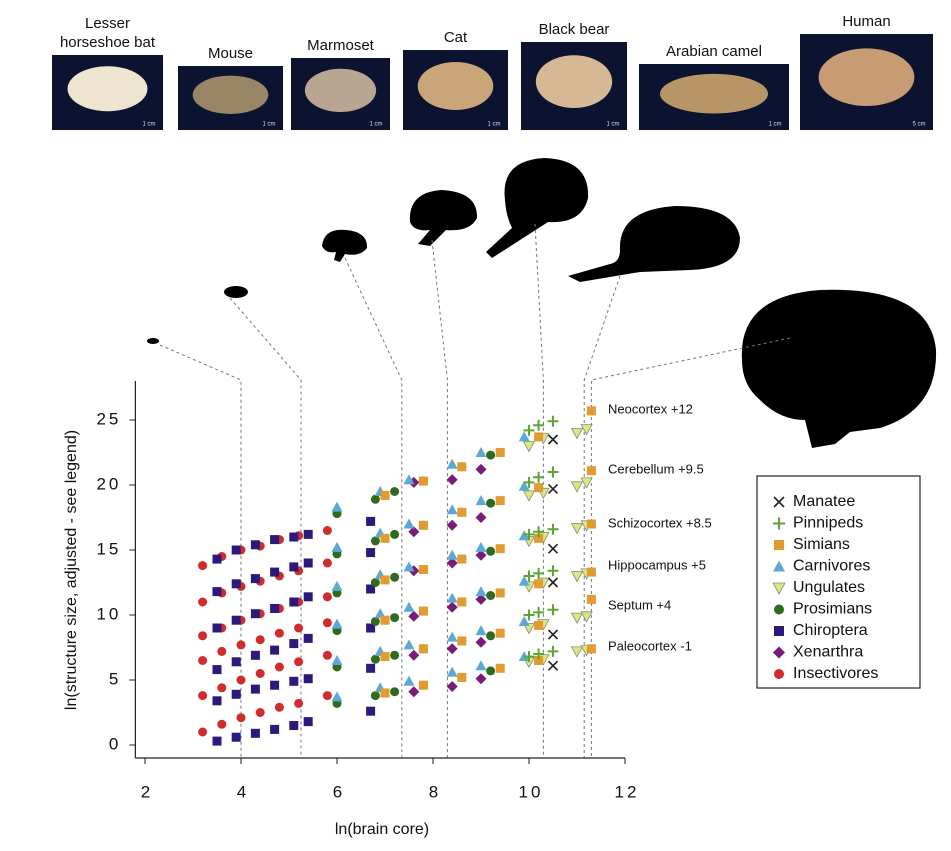 The image size is (951, 851). I want to click on legend-label: Insectivores, so click(835, 673).